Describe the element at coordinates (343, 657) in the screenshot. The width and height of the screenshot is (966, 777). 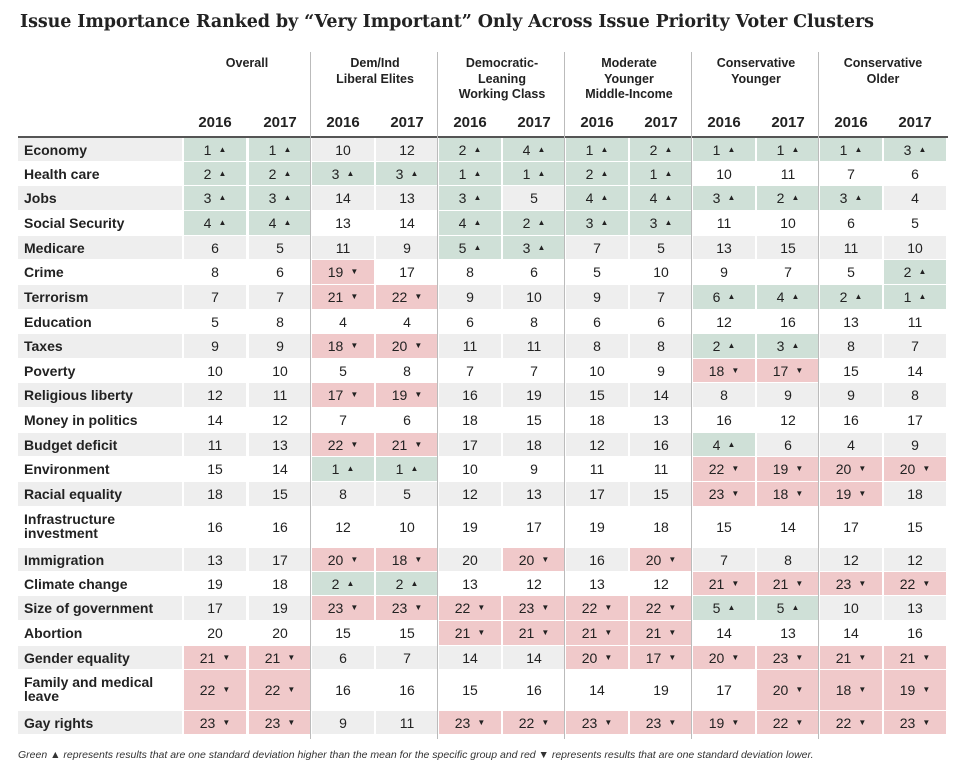
I see `rank-cell: 6` at that location.